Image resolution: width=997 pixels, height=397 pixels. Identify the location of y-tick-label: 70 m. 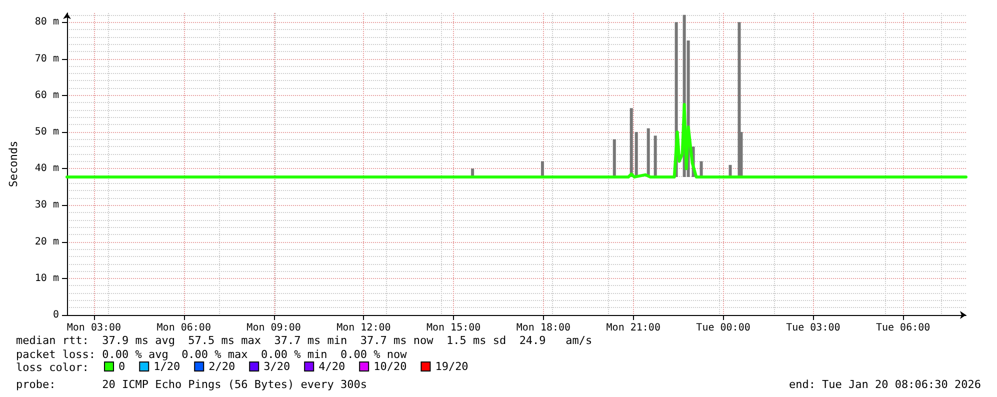
(46, 58).